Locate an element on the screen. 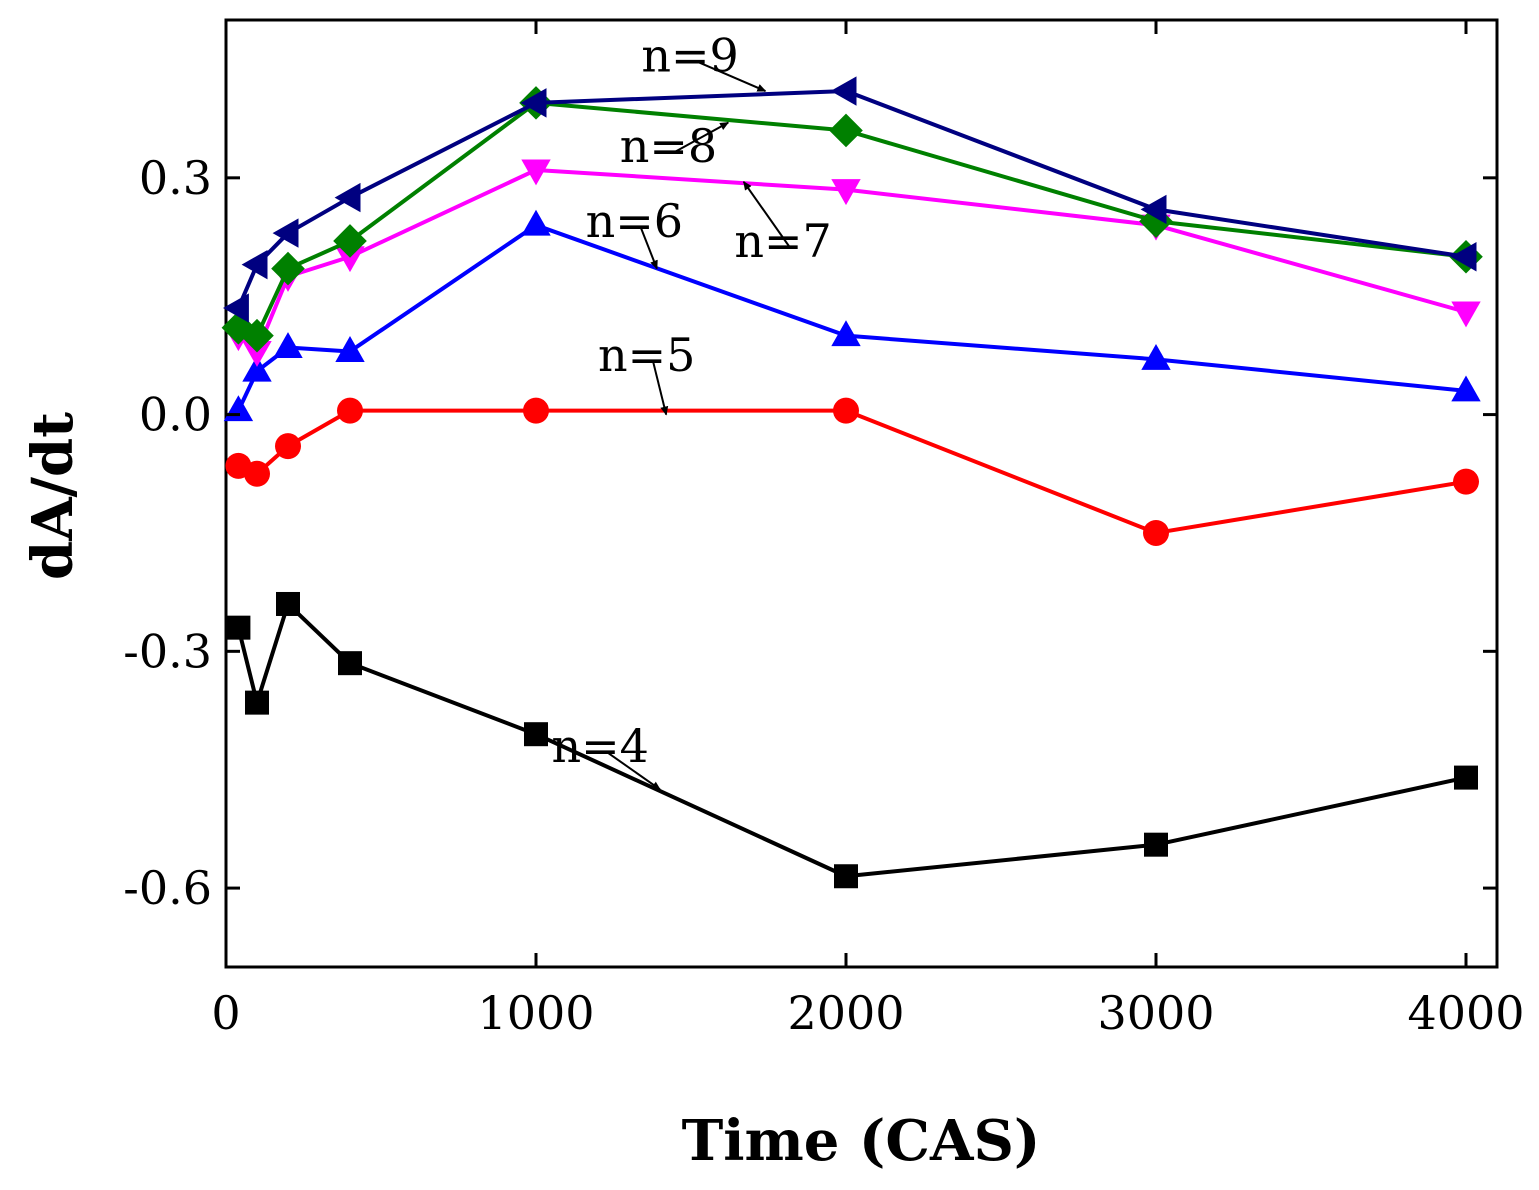 Image resolution: width=1539 pixels, height=1190 pixels. series-n6 is located at coordinates (852, 315).